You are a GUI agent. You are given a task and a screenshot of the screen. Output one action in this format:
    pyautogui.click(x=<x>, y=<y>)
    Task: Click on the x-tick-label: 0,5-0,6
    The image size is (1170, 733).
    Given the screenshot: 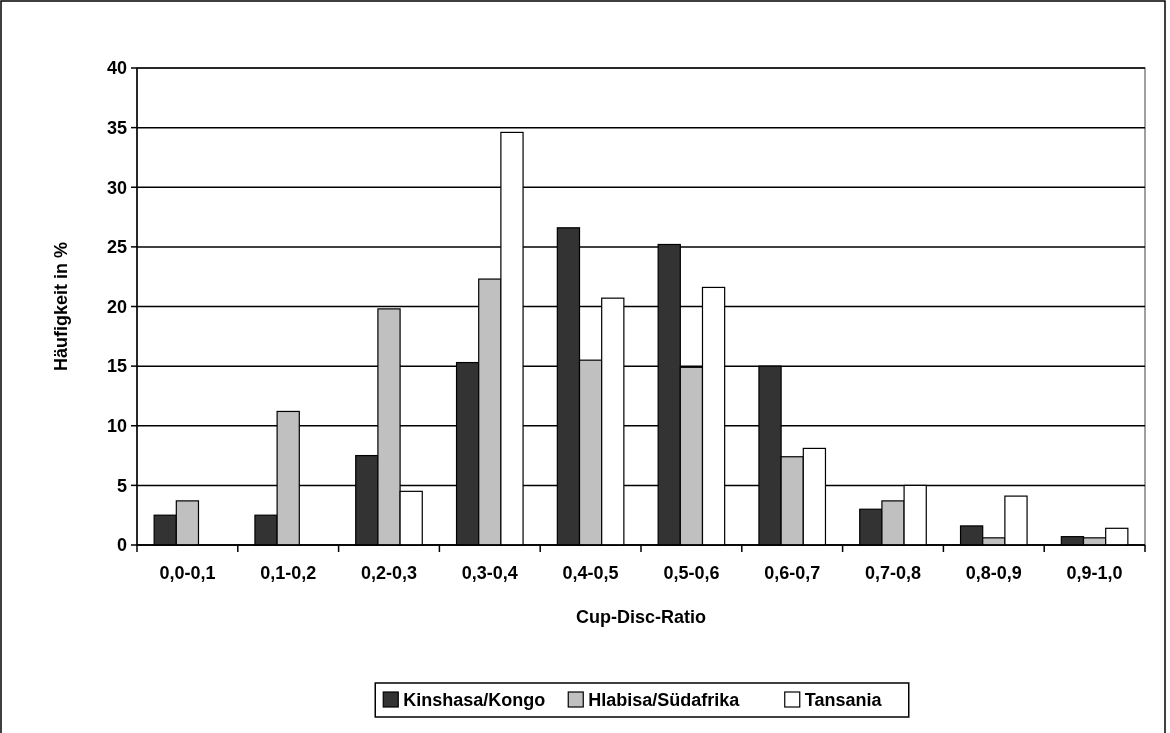 What is the action you would take?
    pyautogui.click(x=691, y=573)
    